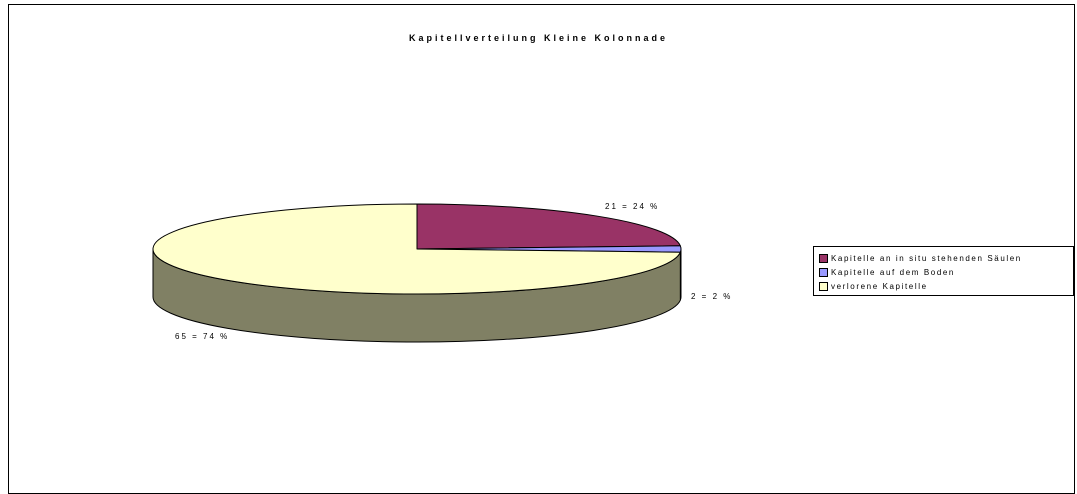 Image resolution: width=1077 pixels, height=494 pixels. What do you see at coordinates (823, 272) in the screenshot?
I see `legend-swatch-boden` at bounding box center [823, 272].